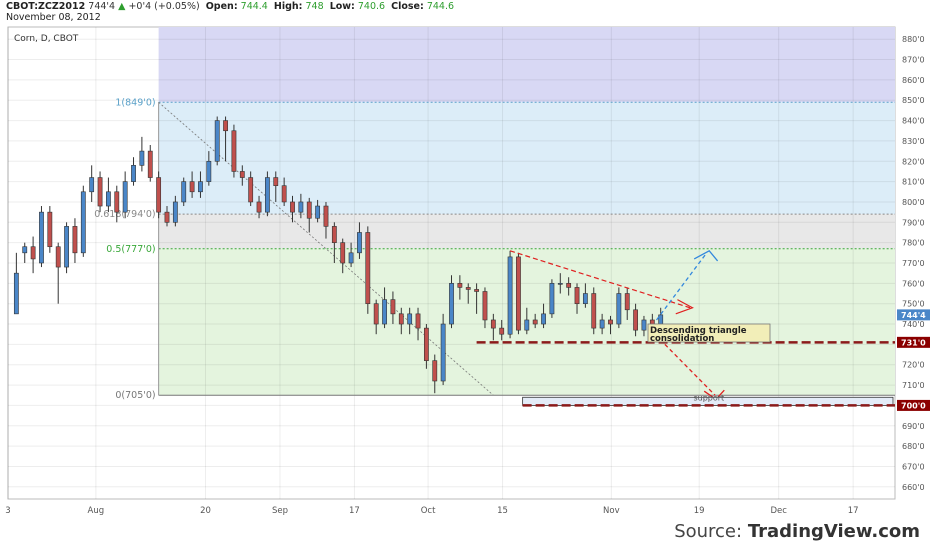  Describe the element at coordinates (706, 255) in the screenshot. I see `breakout-up-arrowhead` at that location.